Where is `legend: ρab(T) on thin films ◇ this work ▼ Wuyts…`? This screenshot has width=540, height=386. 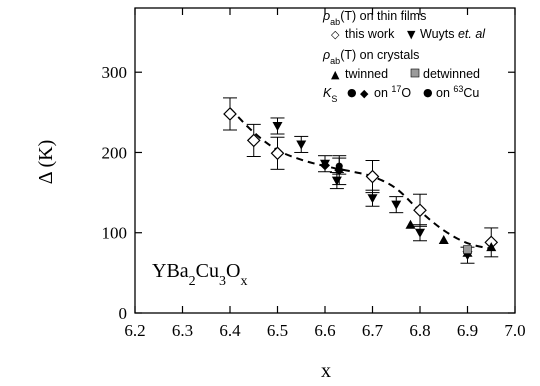
legend: ρab(T) on thin films ◇ this work ▼ Wuyts… is located at coordinates (404, 56).